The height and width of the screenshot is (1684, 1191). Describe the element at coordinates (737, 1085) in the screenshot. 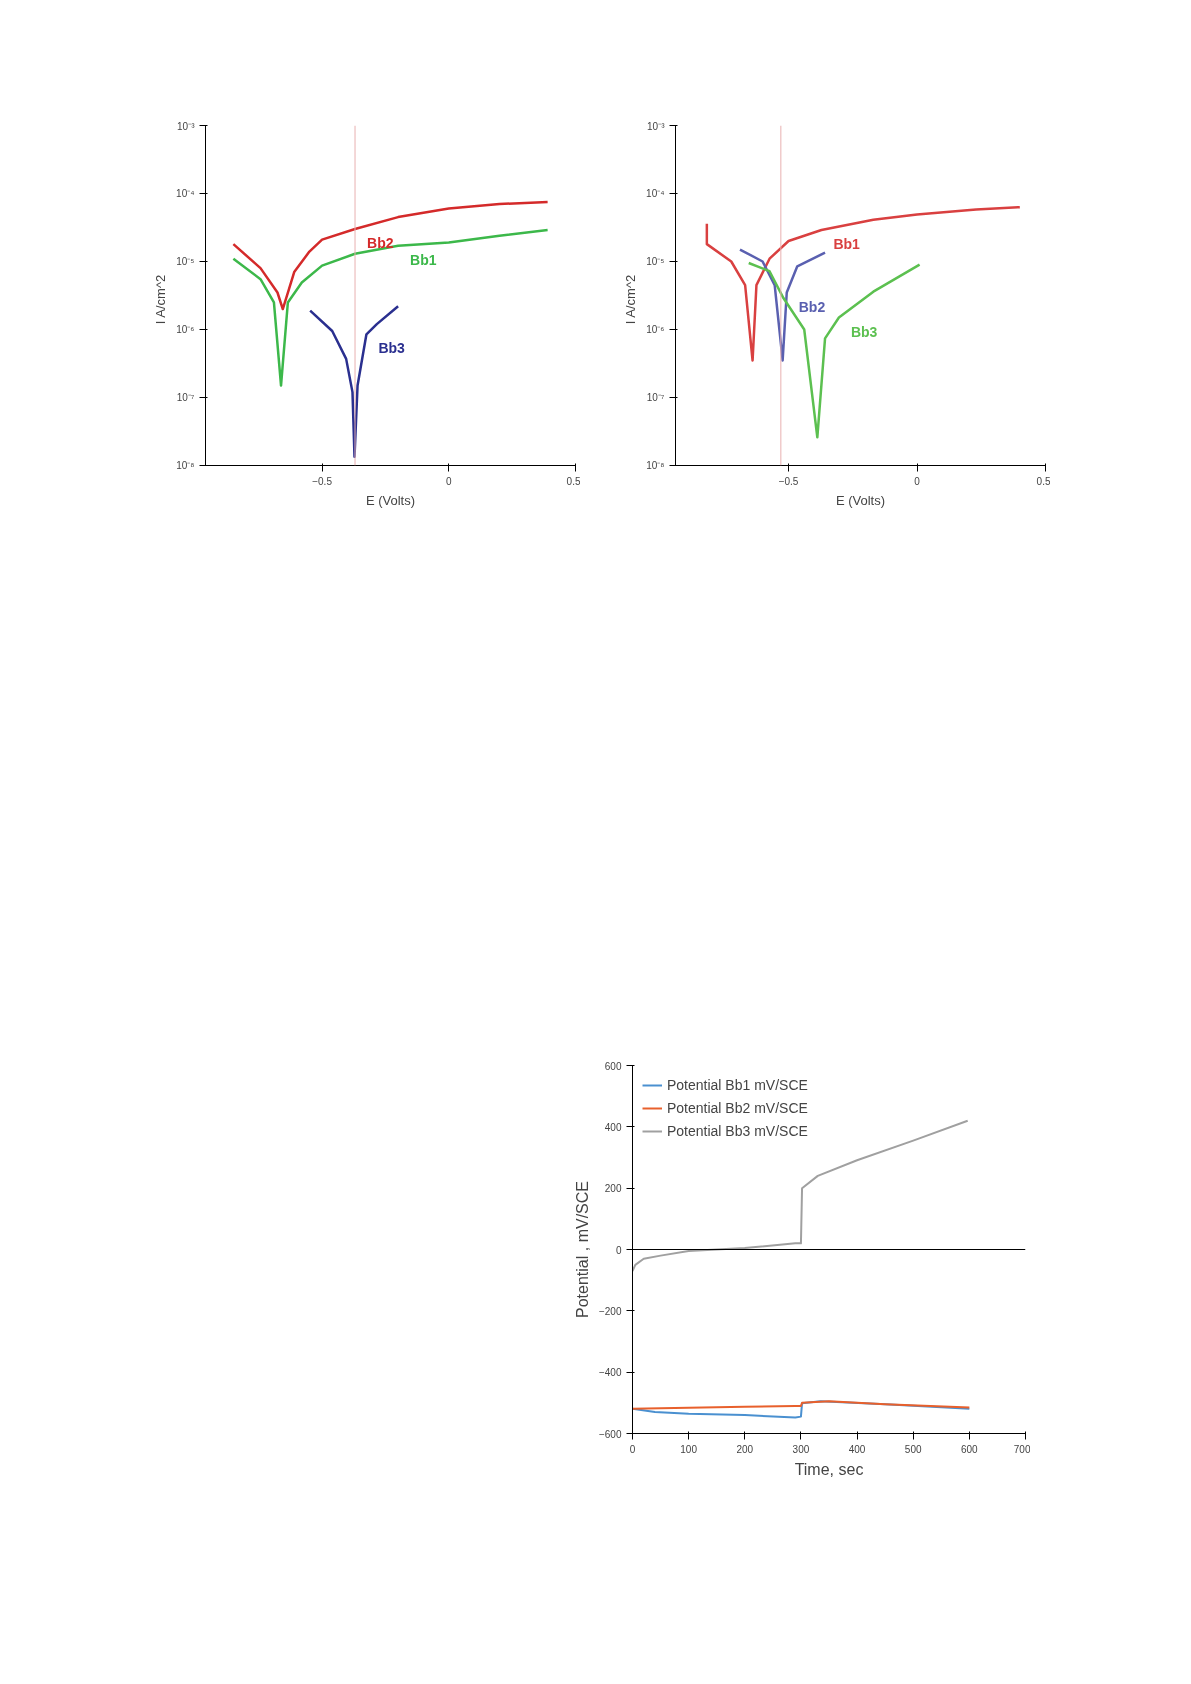

I see `legend-label: Potential Bb1 mV/SCE` at that location.